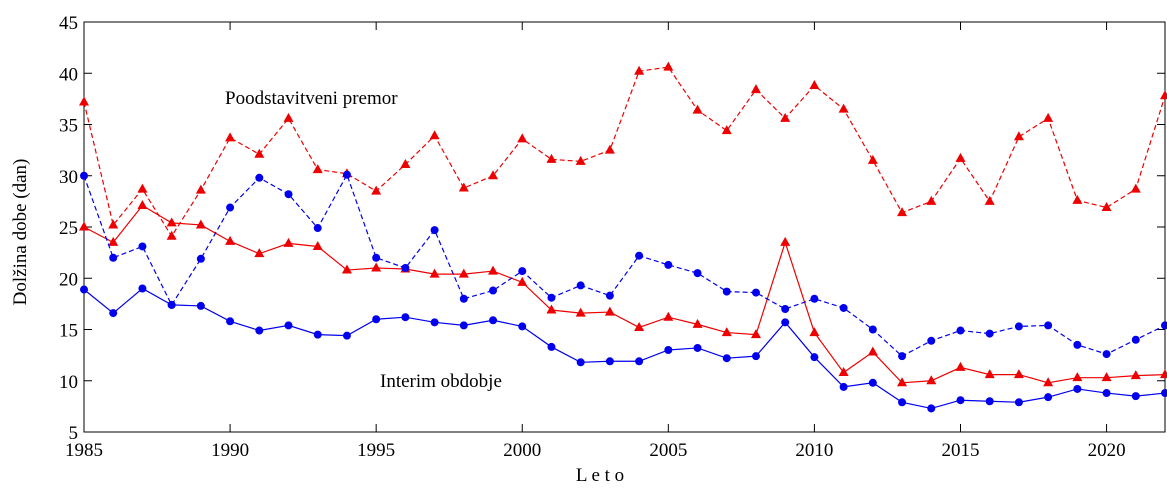 This screenshot has height=490, width=1167. I want to click on y-tick-label: 20, so click(68, 279).